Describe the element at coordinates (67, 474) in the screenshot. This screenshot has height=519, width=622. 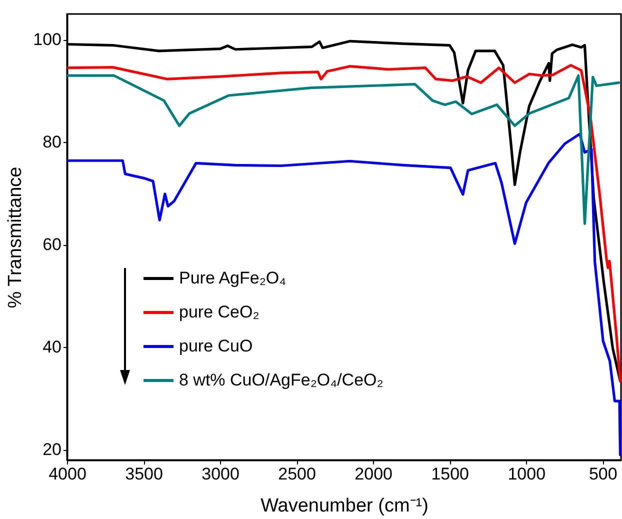
I see `x-tick-label: 4000` at that location.